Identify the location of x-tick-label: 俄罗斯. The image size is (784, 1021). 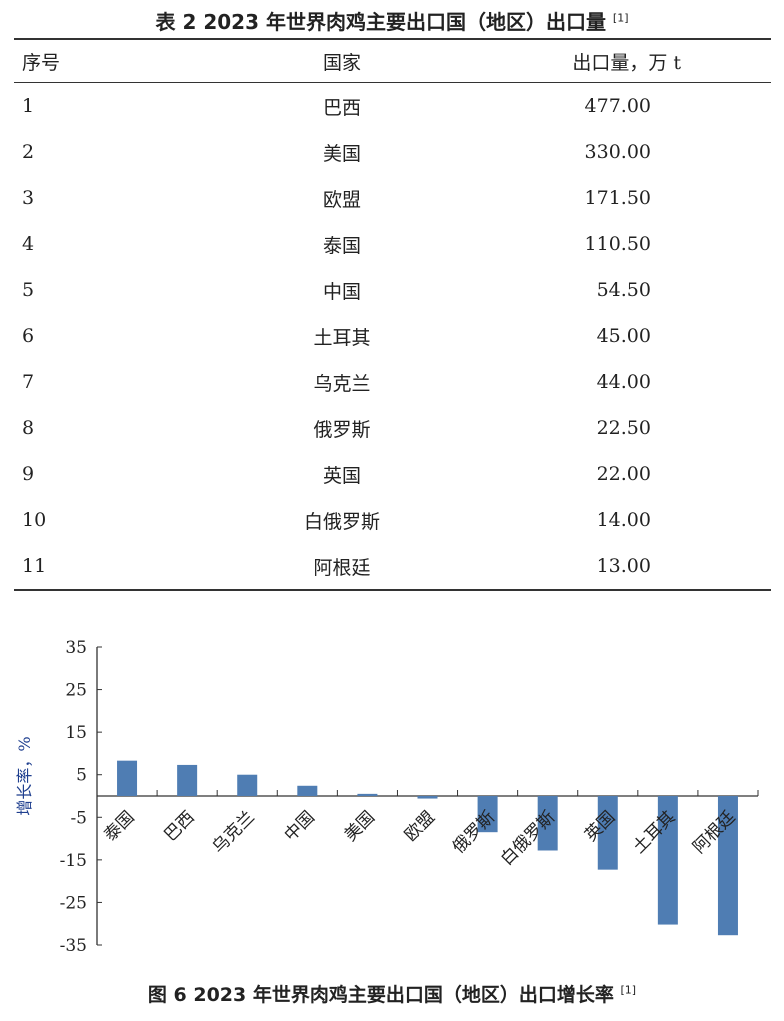
(474, 832).